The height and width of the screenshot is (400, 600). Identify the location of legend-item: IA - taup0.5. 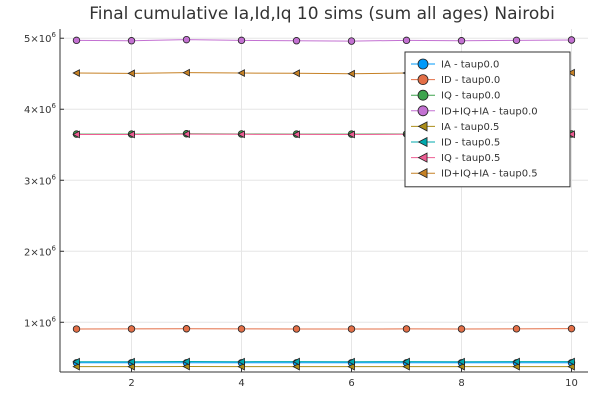
(455, 127).